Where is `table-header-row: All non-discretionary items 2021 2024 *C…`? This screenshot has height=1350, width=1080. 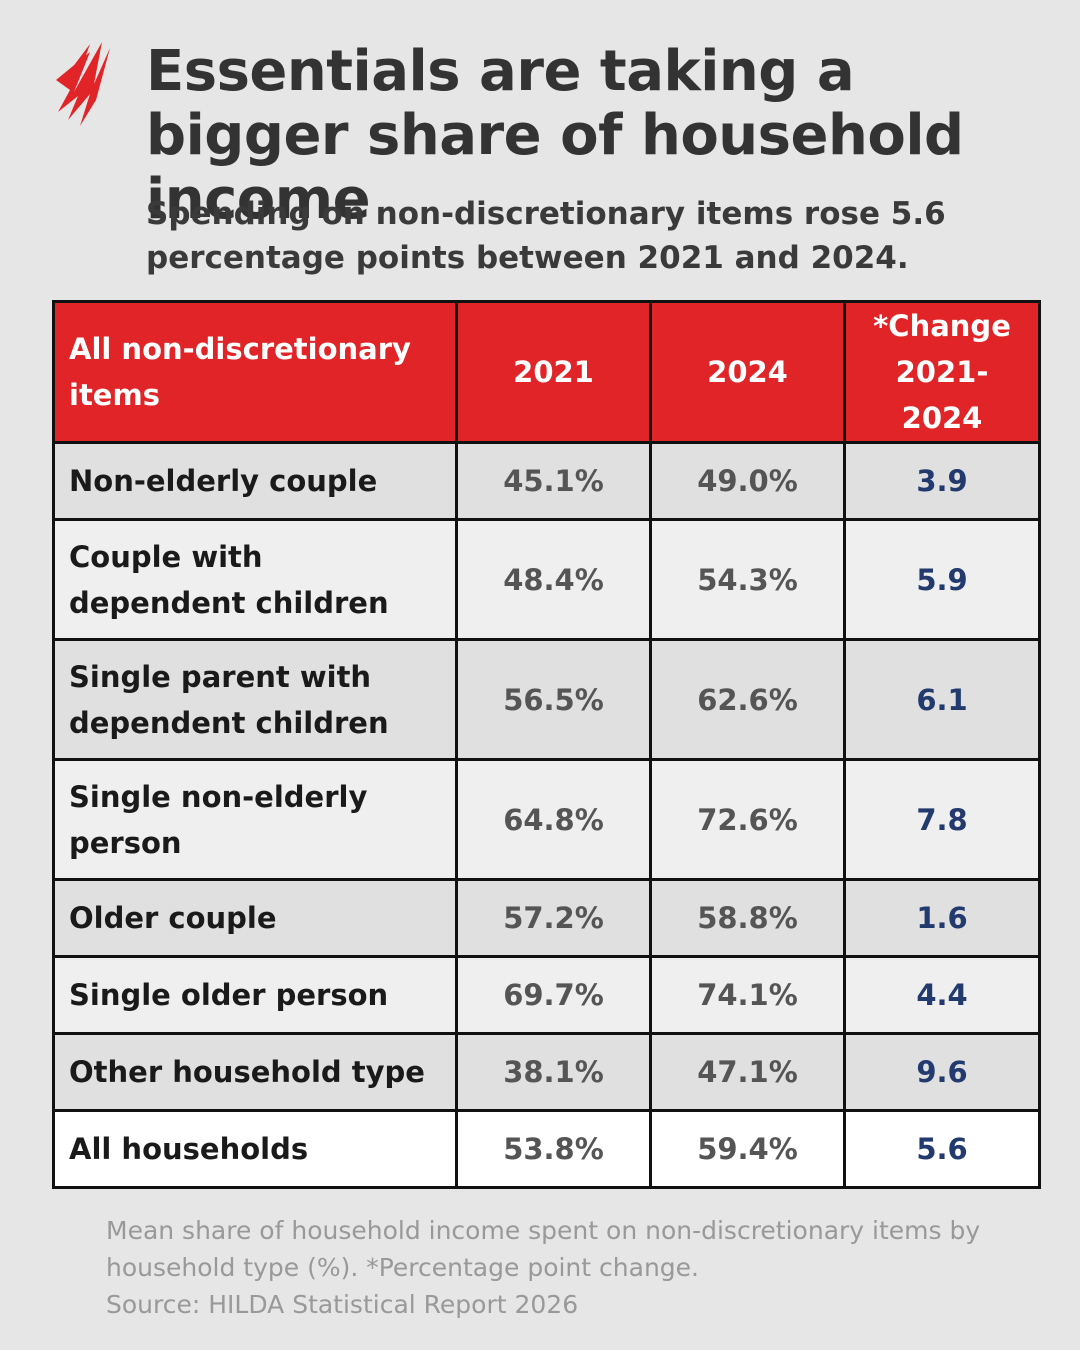 table-header-row: All non-discretionary items 2021 2024 *C… is located at coordinates (546, 372).